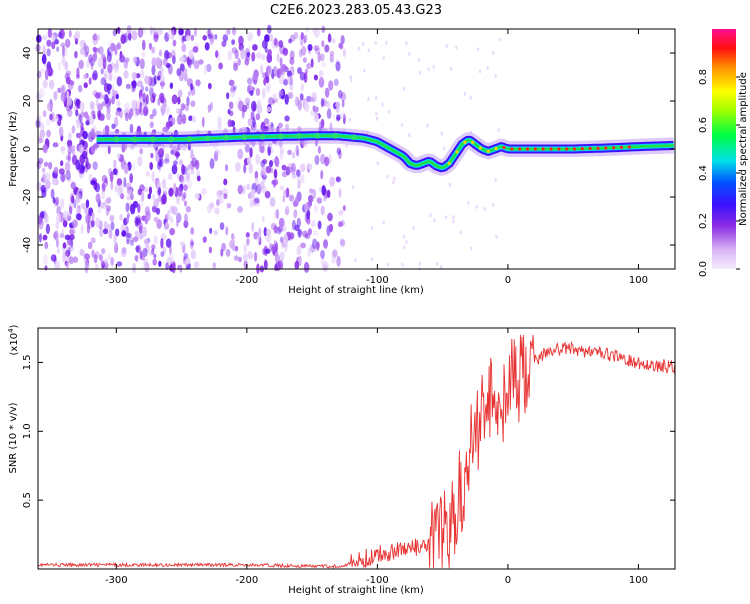  Describe the element at coordinates (356, 590) in the screenshot. I see `snr-x-label: Height of straight line (km)` at that location.